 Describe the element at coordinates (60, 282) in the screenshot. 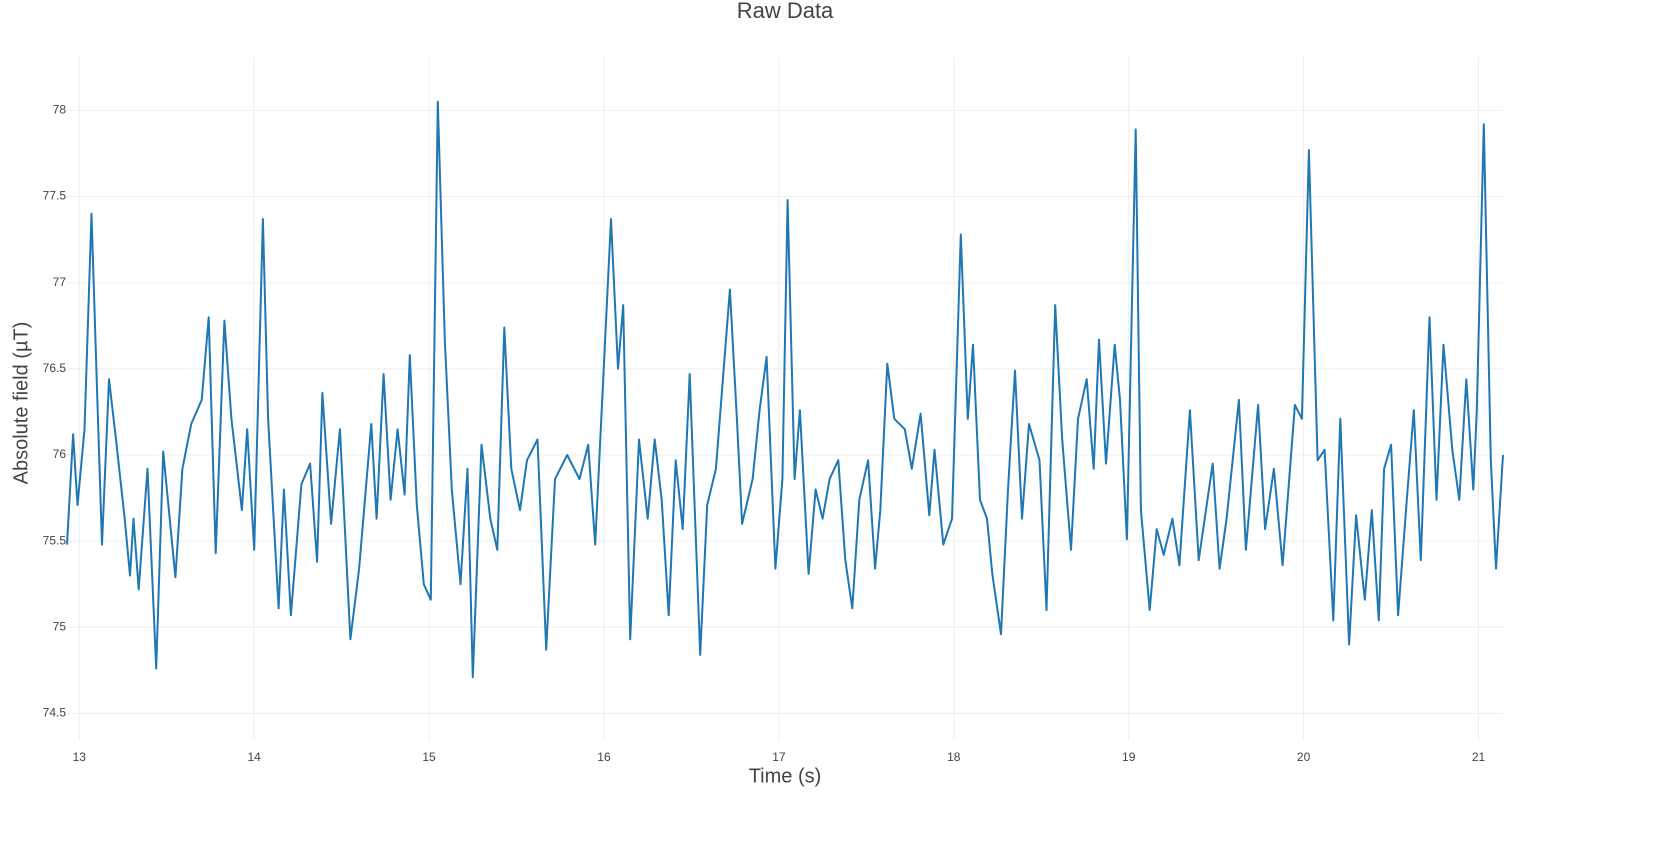

I see `y-tick-label: 77` at that location.